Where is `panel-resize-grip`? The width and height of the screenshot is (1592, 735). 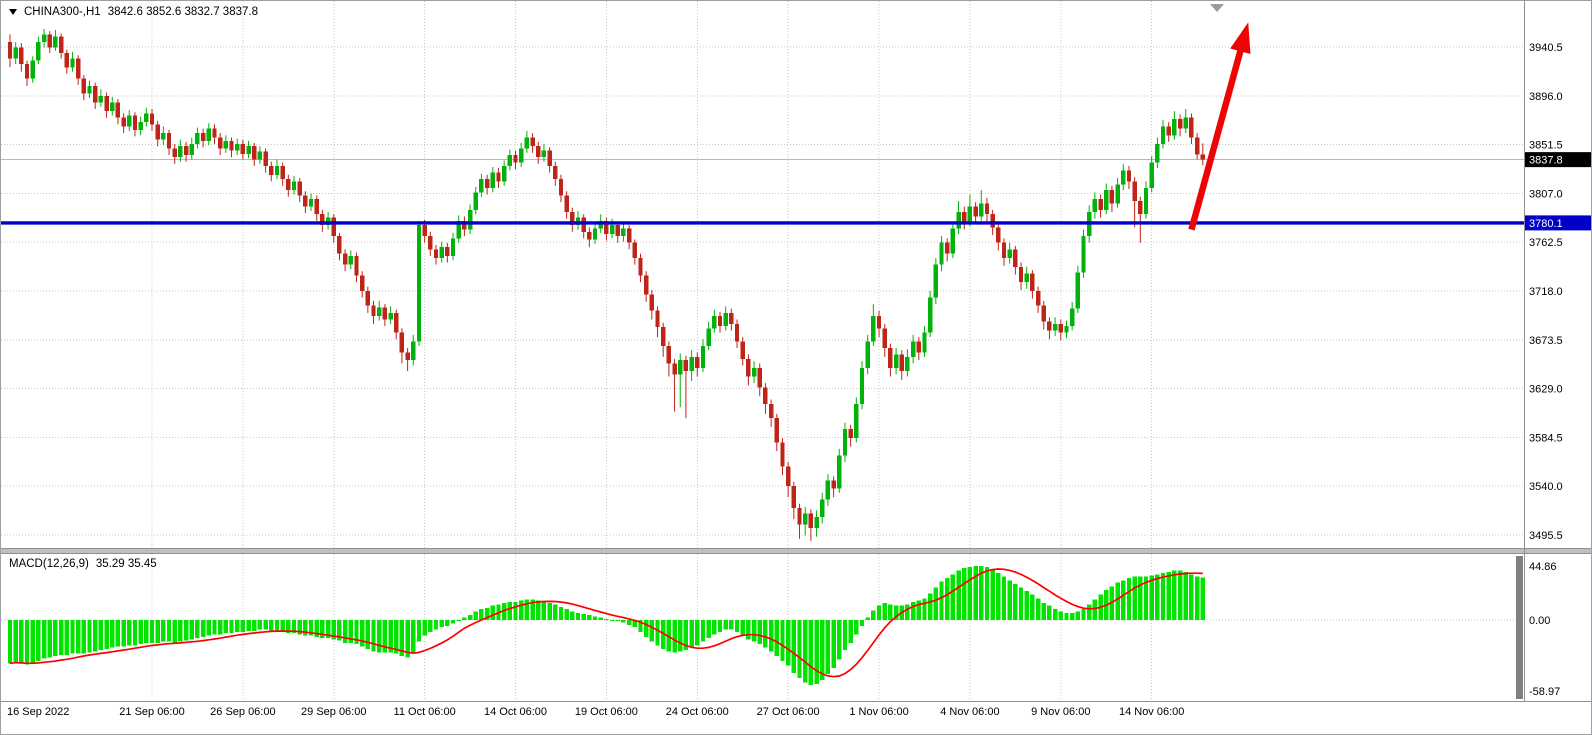 panel-resize-grip is located at coordinates (1519, 627).